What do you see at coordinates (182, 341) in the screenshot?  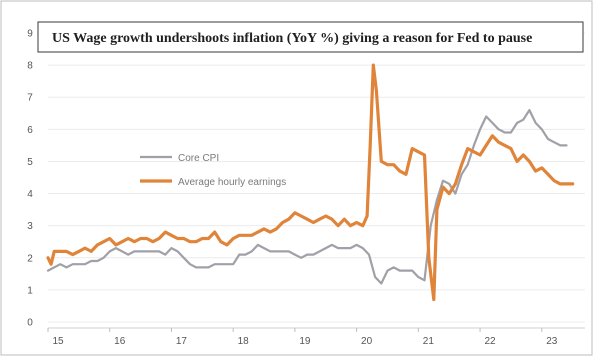 I see `x-tick-label: 17` at bounding box center [182, 341].